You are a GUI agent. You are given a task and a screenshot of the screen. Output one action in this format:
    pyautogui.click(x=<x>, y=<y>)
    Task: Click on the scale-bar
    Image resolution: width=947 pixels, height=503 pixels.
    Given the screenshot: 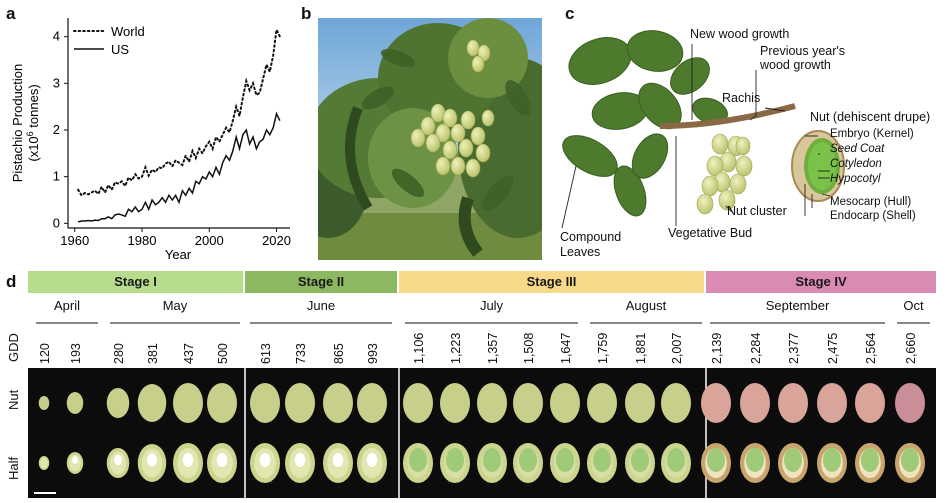 What is the action you would take?
    pyautogui.click(x=45, y=493)
    